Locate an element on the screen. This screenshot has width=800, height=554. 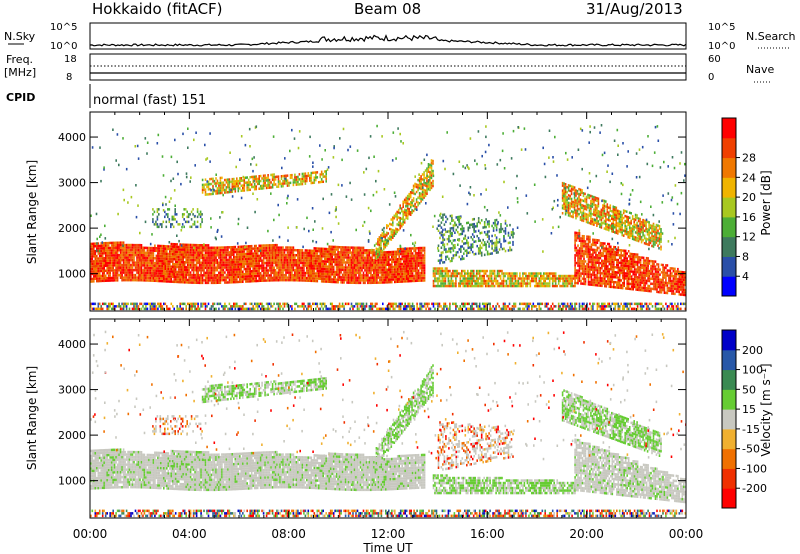
velocity-ylabel: Slant Range [km] is located at coordinates (32, 418).